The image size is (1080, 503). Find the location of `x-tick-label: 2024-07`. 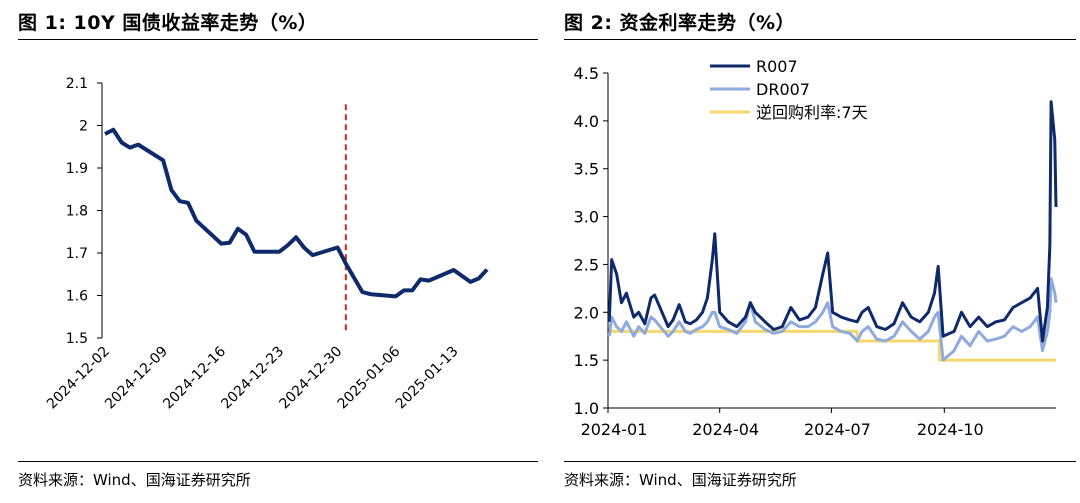

x-tick-label: 2024-07 is located at coordinates (837, 429).